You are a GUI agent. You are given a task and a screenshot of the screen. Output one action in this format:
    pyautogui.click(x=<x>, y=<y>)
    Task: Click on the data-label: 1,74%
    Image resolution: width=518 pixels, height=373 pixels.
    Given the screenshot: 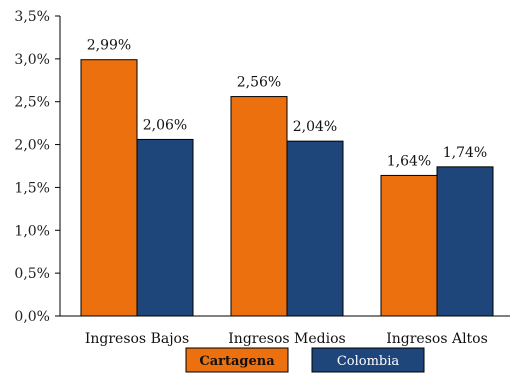 What is the action you would take?
    pyautogui.click(x=465, y=153)
    